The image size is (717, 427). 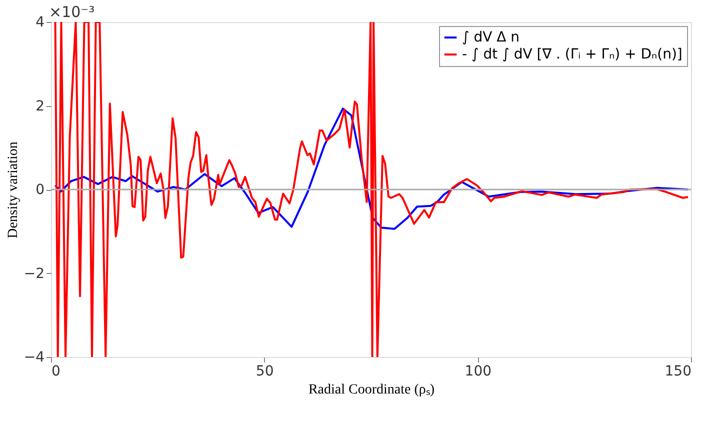 I want to click on x-tick-label: 0, so click(x=56, y=372).